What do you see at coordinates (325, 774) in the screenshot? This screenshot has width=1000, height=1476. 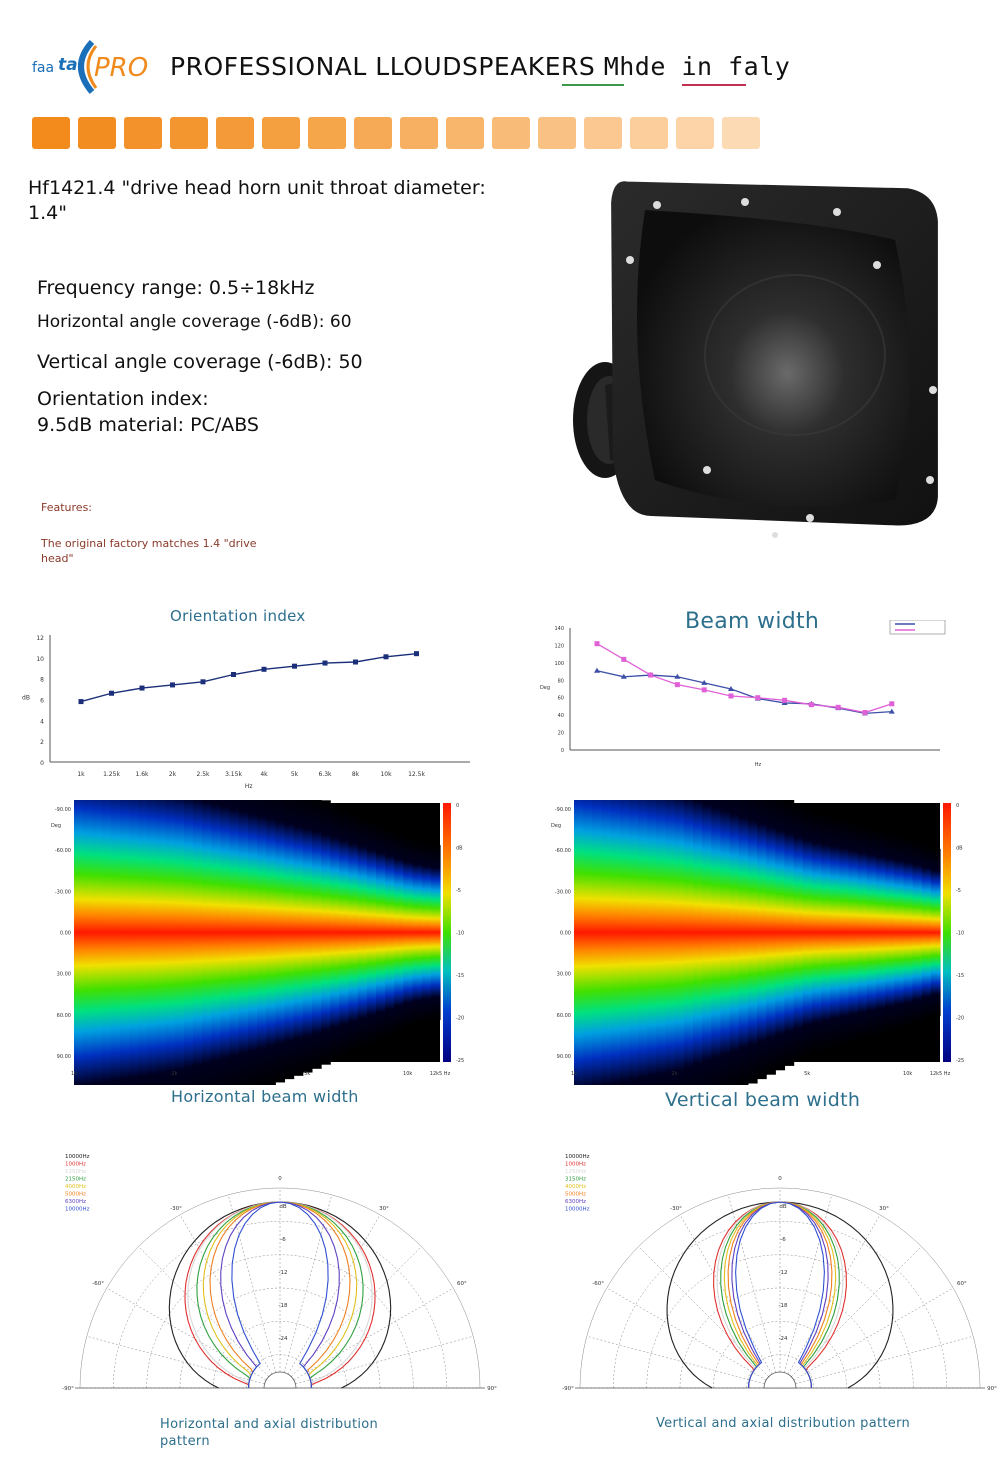 I see `x-tick-label: 6.3k` at bounding box center [325, 774].